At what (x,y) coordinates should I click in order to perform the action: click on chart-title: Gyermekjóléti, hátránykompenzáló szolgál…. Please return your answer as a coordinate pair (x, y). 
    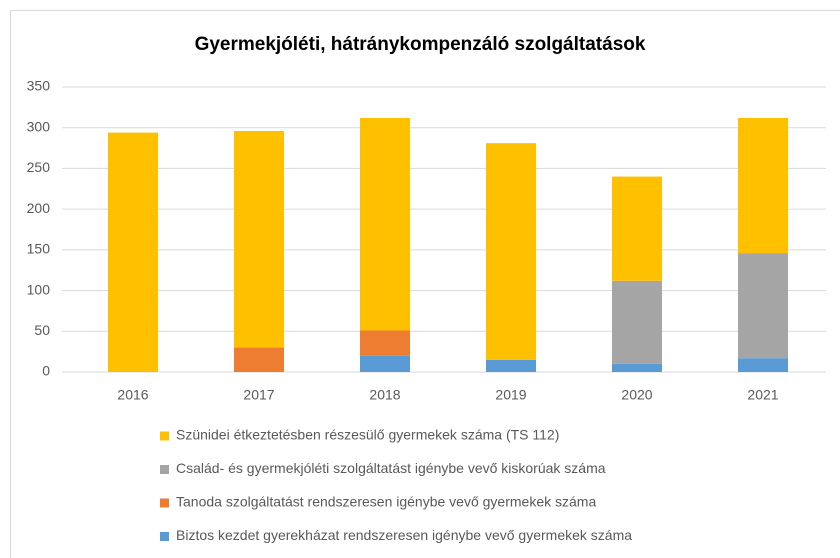
    Looking at the image, I should click on (420, 44).